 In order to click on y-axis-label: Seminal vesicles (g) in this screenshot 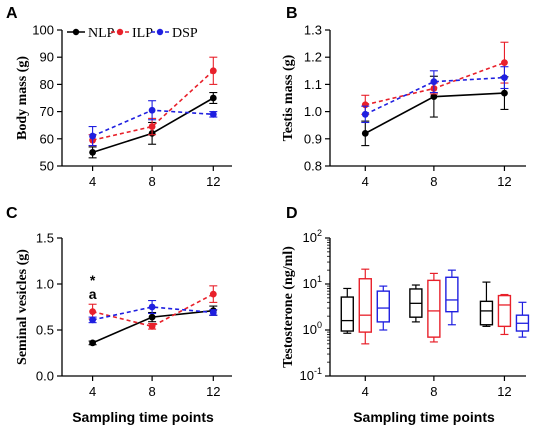, I will do `click(22, 307)`.